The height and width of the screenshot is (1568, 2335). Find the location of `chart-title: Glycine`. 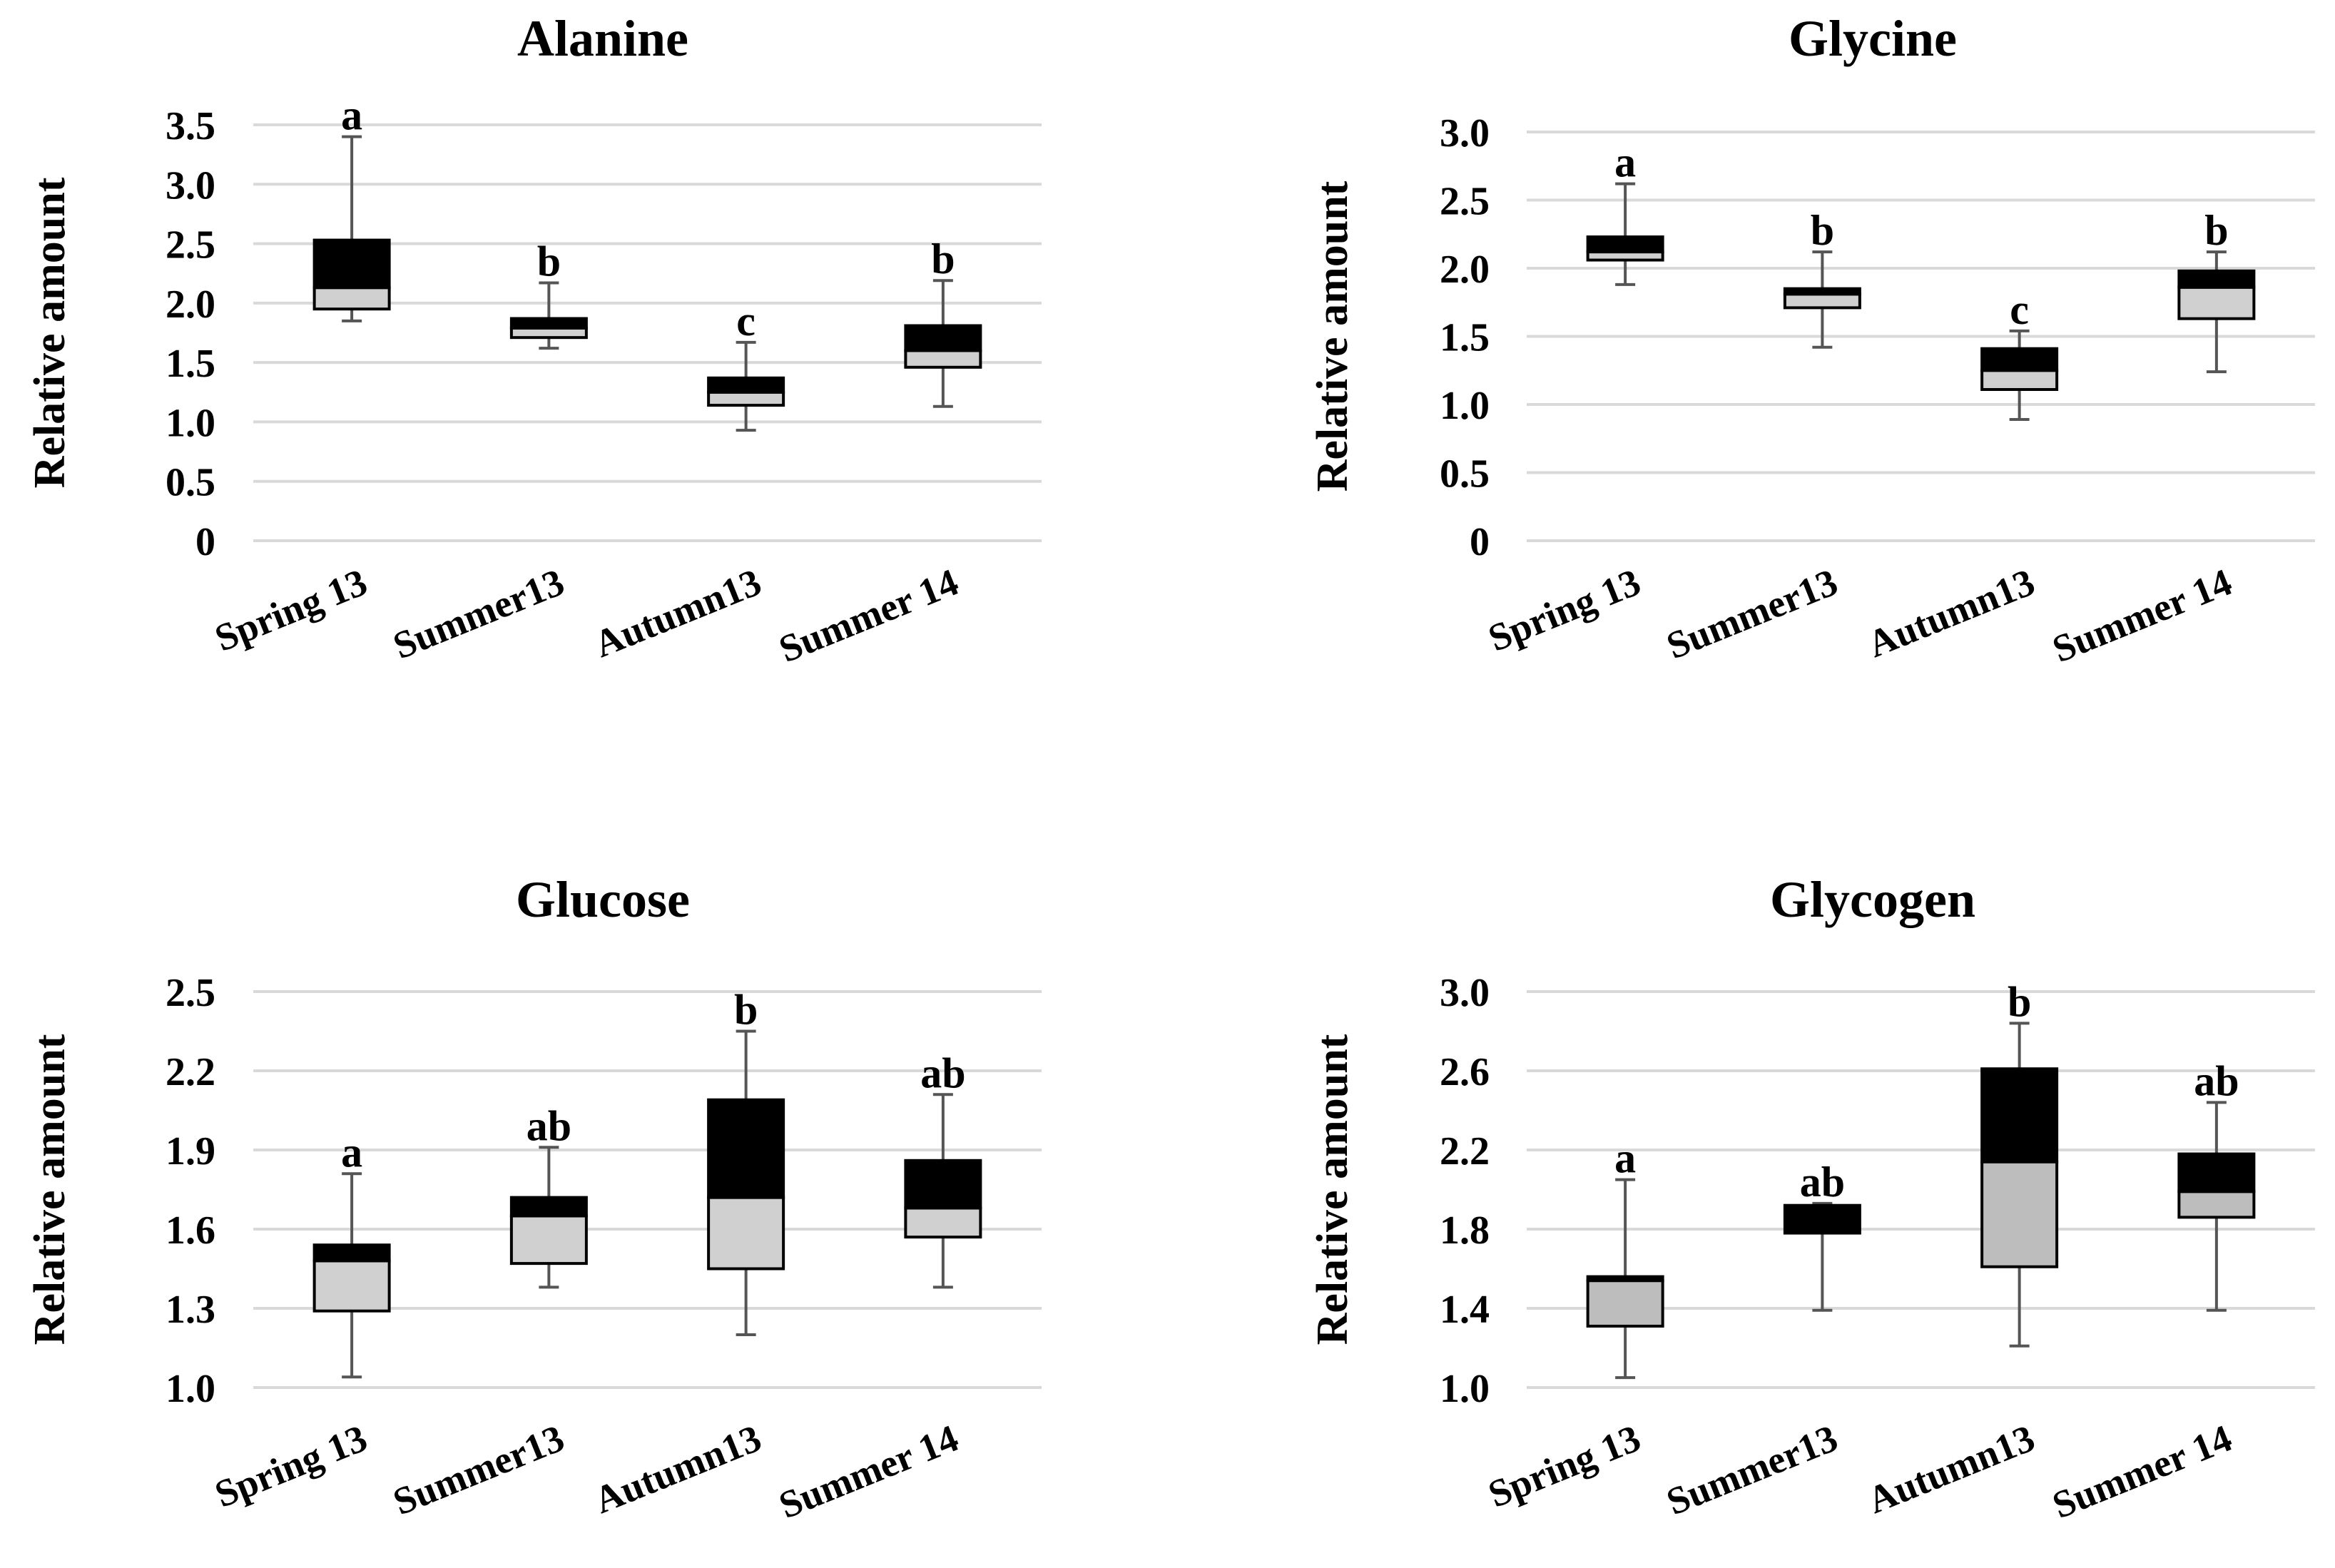

chart-title: Glycine is located at coordinates (1873, 38).